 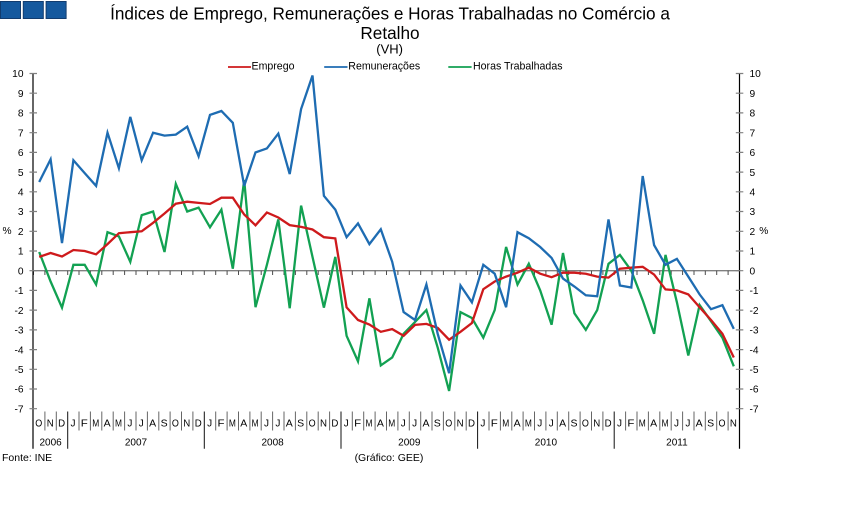 What do you see at coordinates (27, 458) in the screenshot?
I see `svg-text: Fonte: INE` at bounding box center [27, 458].